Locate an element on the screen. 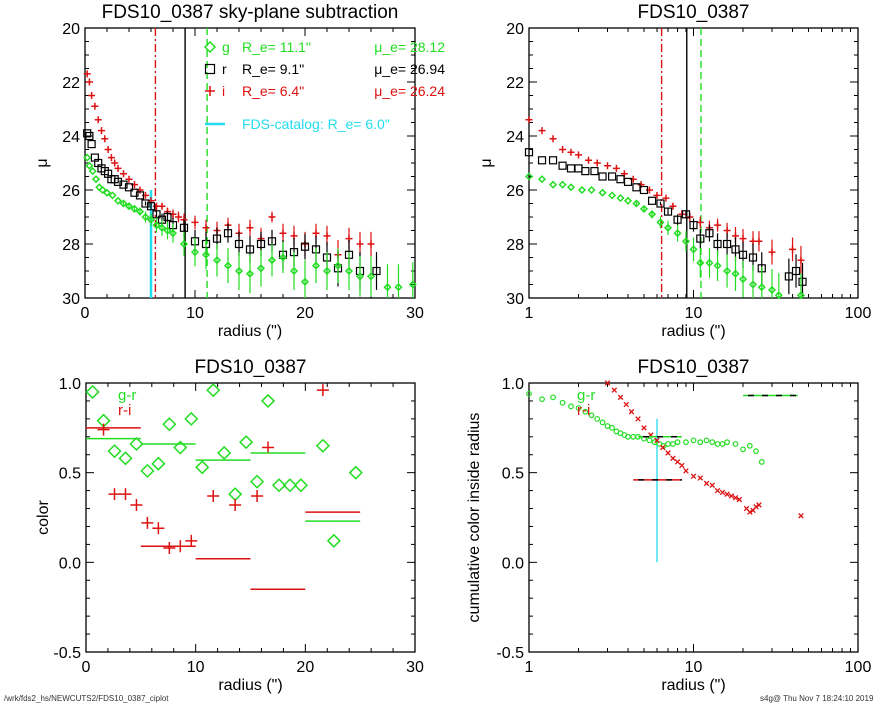 This screenshot has height=708, width=885. legend-mue-i: μ_e= 26.24 is located at coordinates (409, 91).